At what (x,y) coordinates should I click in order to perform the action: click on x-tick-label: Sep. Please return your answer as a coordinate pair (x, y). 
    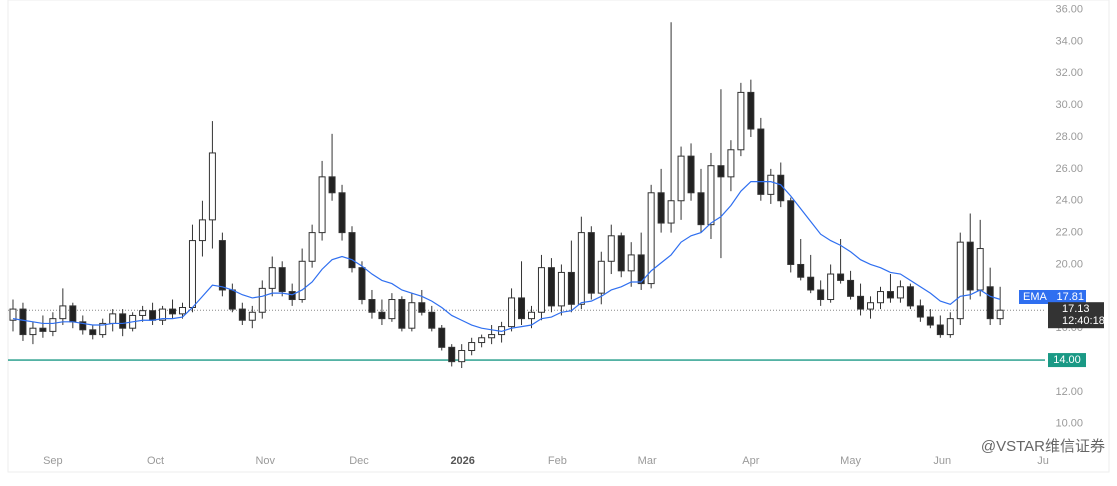
    Looking at the image, I should click on (53, 461).